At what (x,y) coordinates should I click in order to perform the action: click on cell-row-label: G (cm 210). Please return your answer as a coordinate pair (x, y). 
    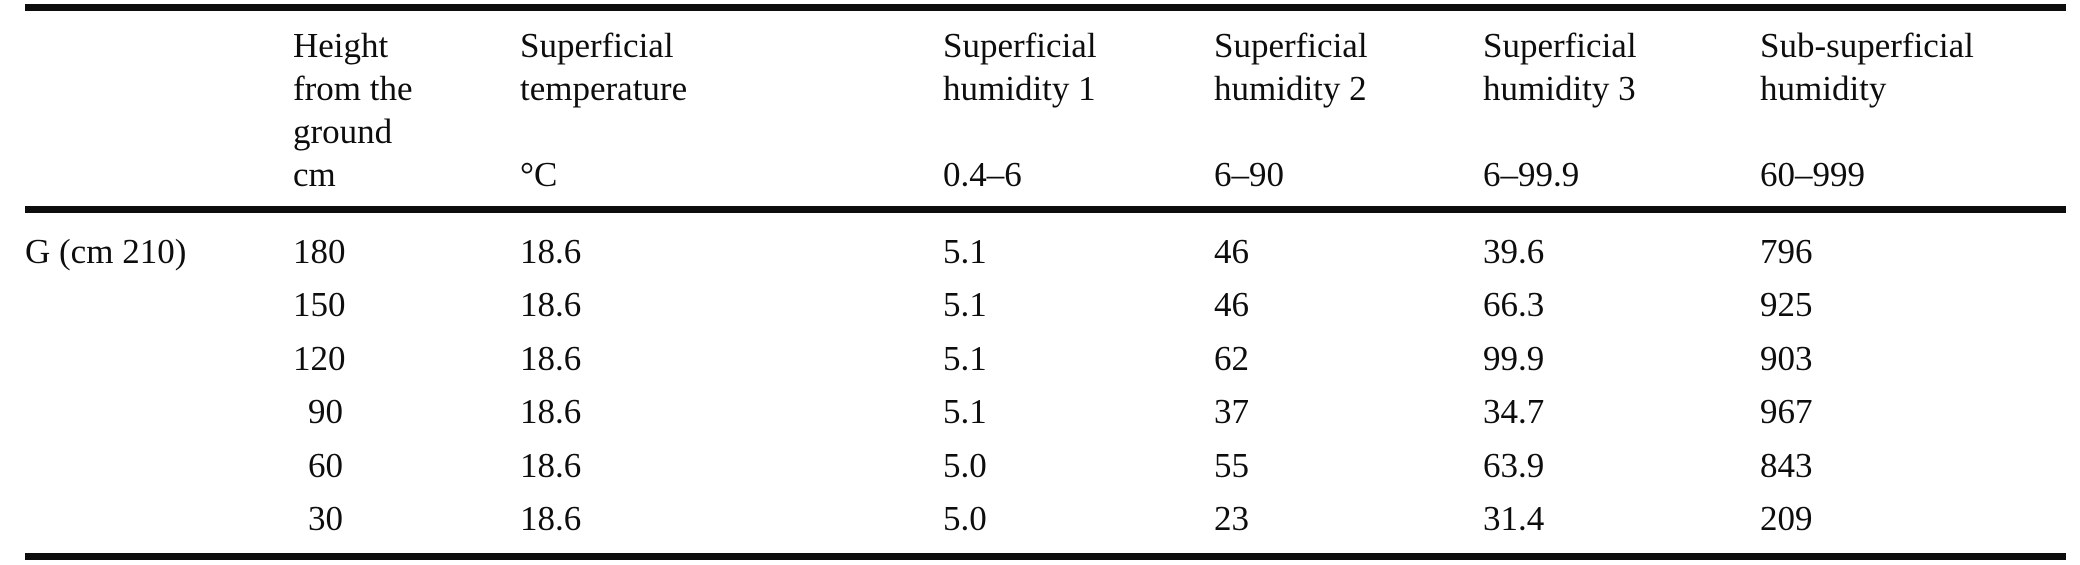
    Looking at the image, I should click on (106, 251).